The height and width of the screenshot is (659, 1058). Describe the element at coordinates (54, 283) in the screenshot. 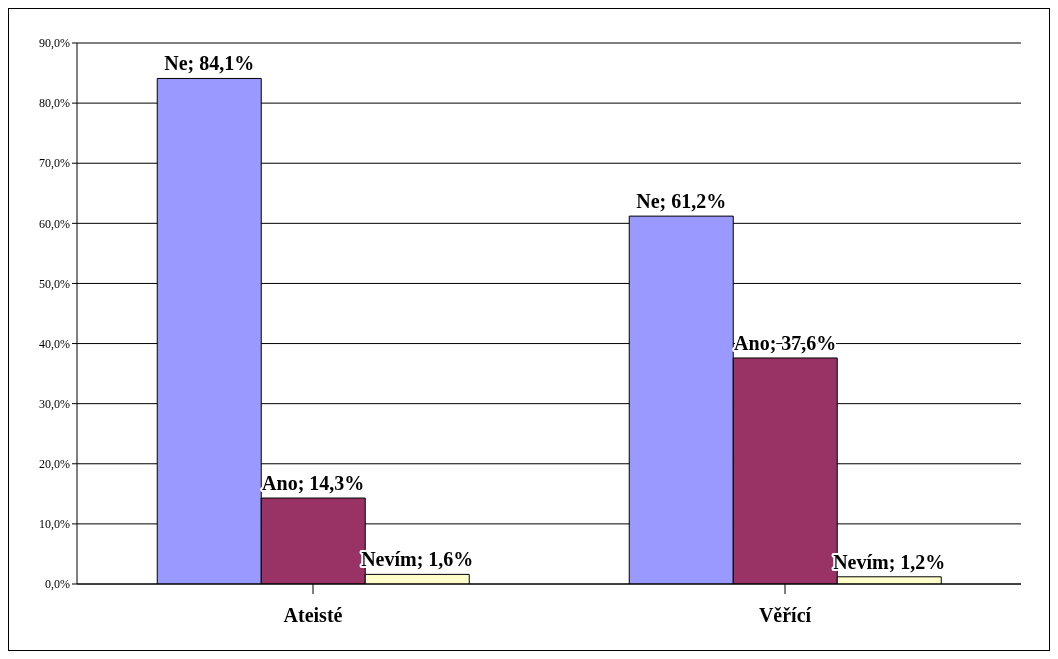

I see `y-tick-label: 50,0%` at that location.